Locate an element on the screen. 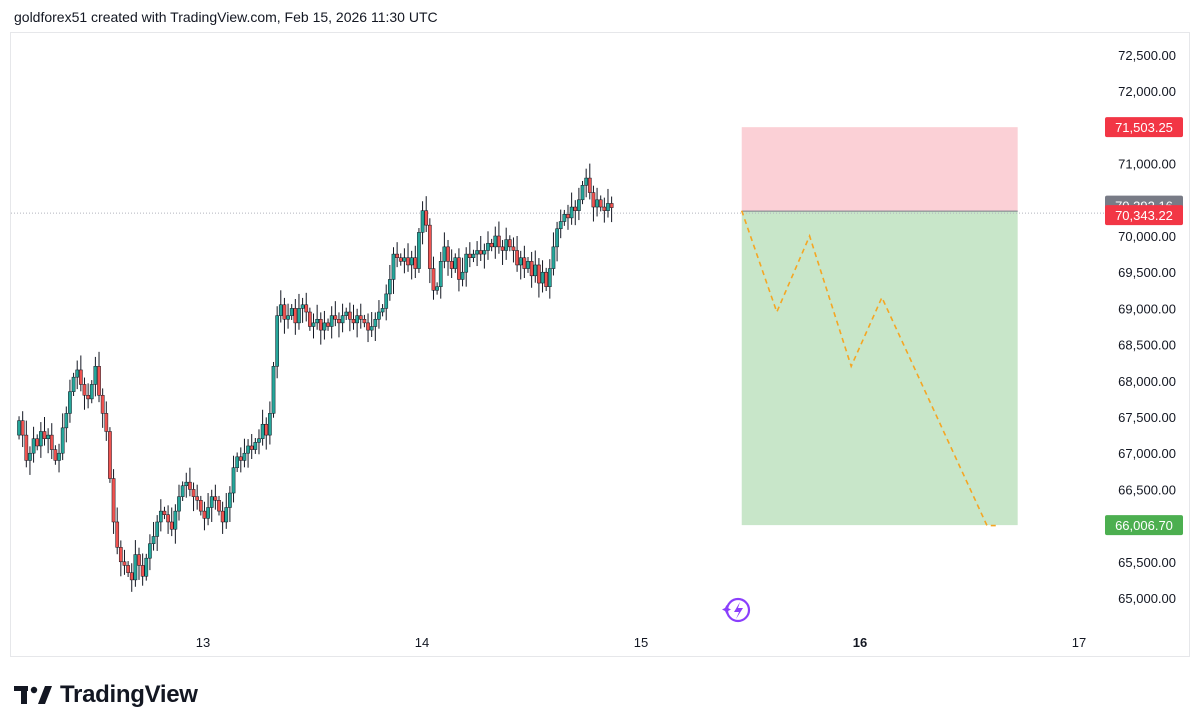 Image resolution: width=1200 pixels, height=728 pixels. projected-path is located at coordinates (868, 368).